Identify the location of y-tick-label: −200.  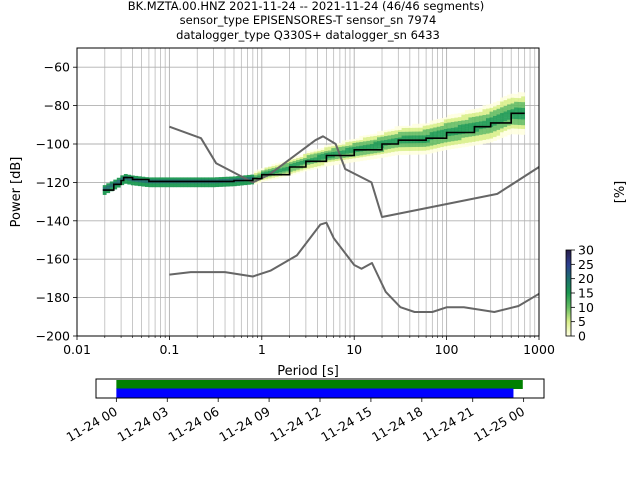
(53, 336).